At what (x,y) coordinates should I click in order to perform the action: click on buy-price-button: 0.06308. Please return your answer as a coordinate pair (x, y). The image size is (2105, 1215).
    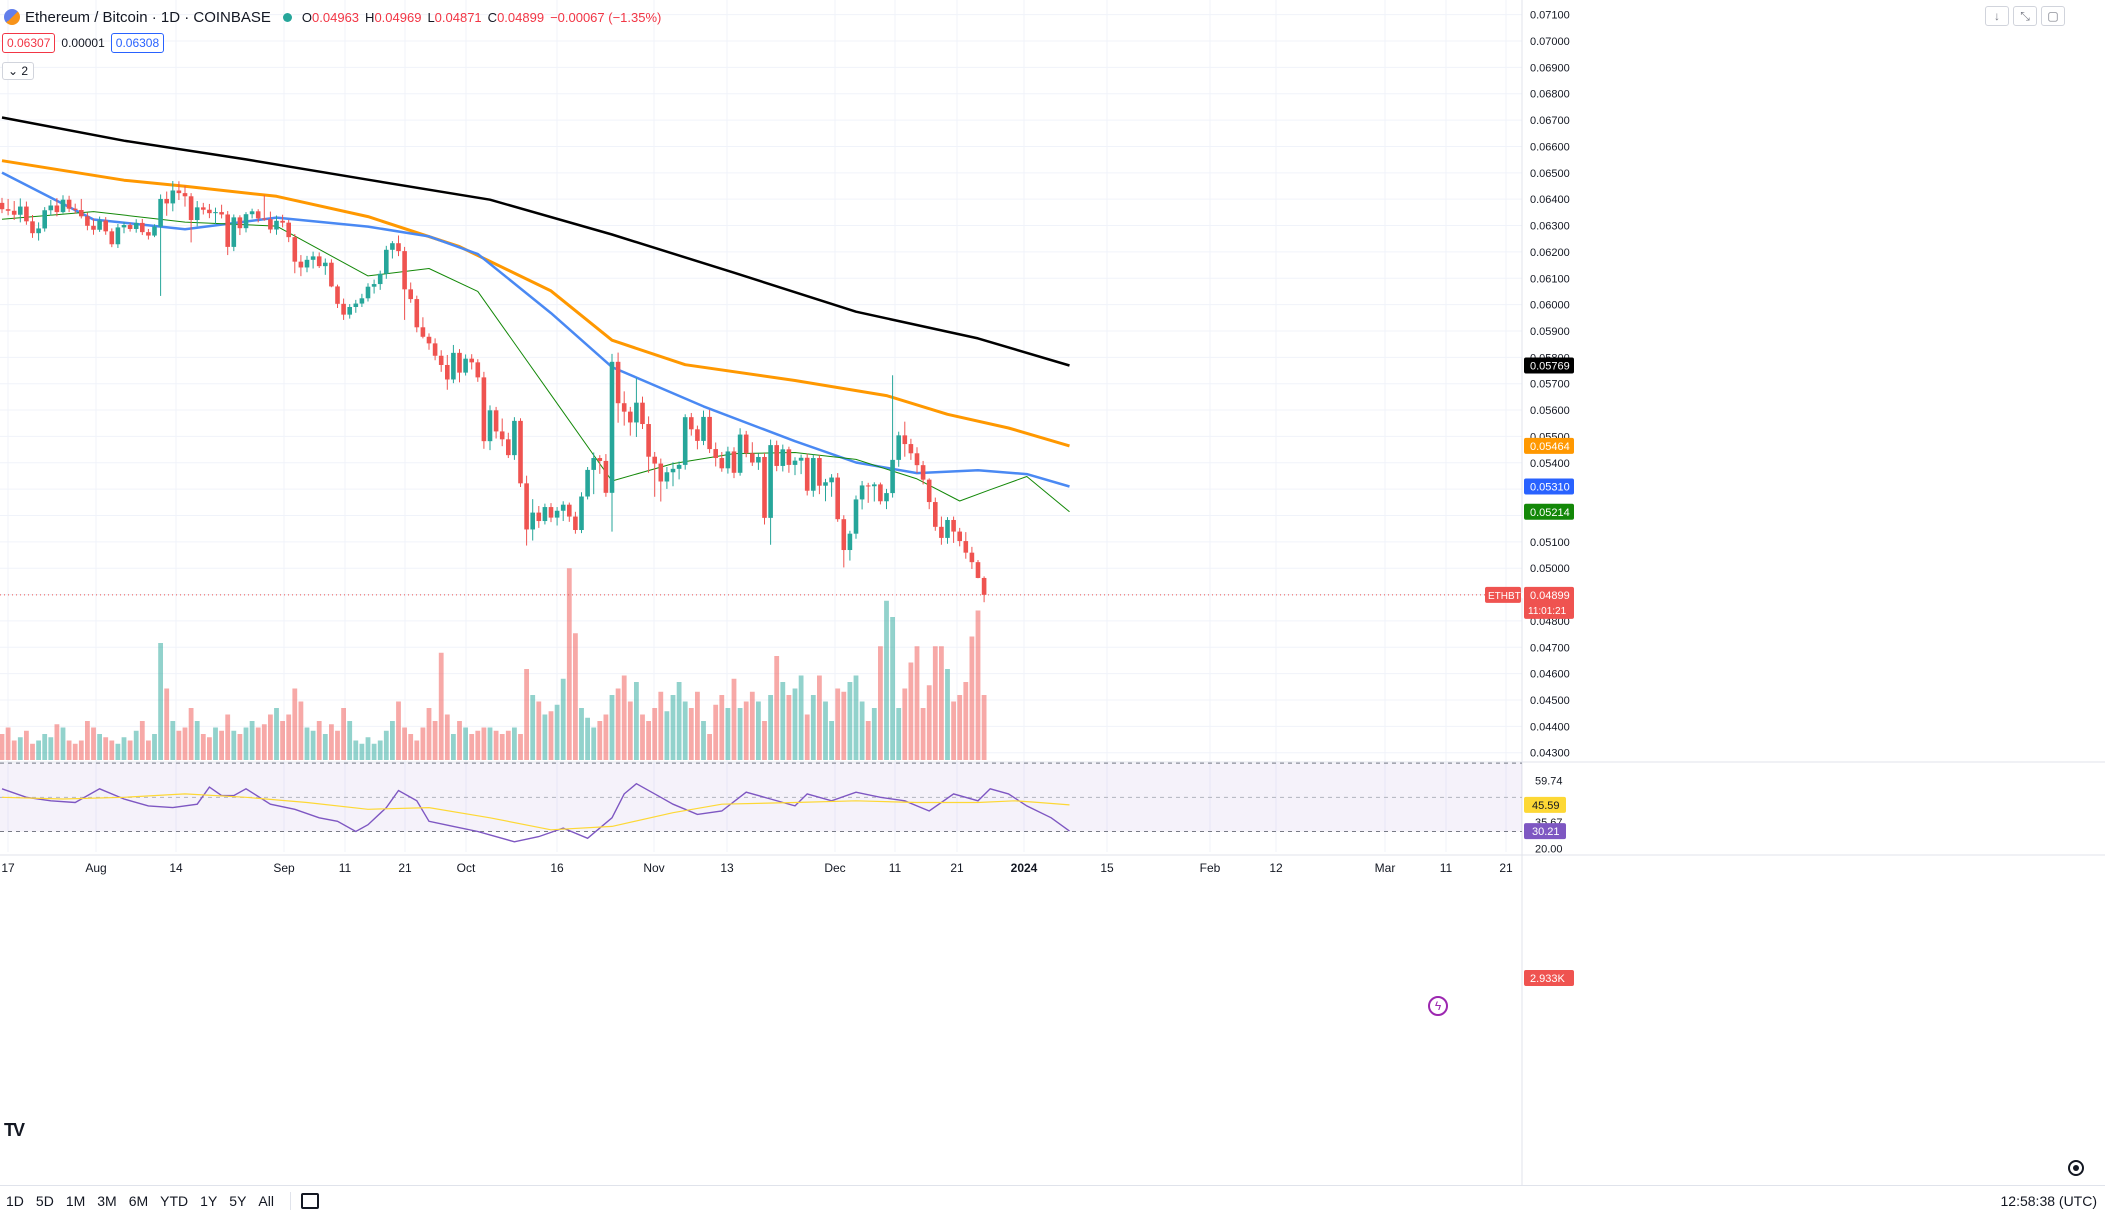
    Looking at the image, I should click on (137, 43).